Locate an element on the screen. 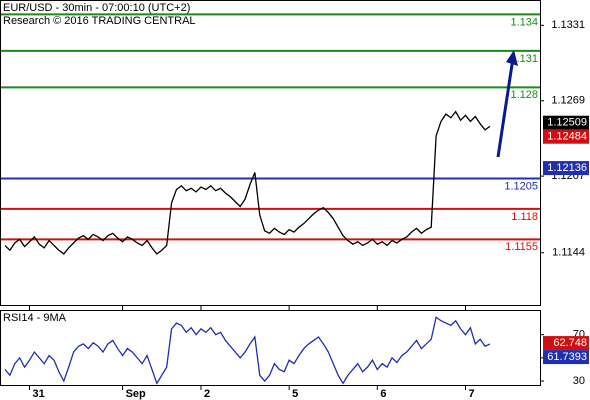 The height and width of the screenshot is (400, 590). chart-subtitle: Research © 2016 TRADING CENTRAL is located at coordinates (99, 21).